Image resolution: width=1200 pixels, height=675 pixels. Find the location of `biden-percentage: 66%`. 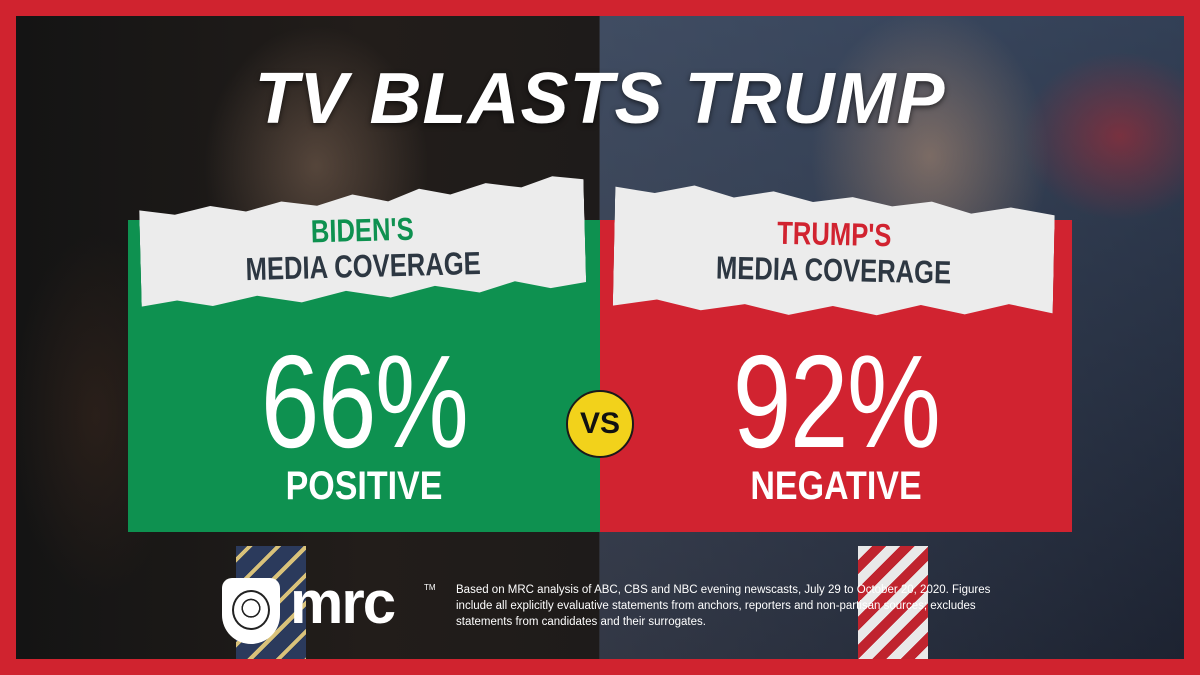

biden-percentage: 66% is located at coordinates (364, 401).